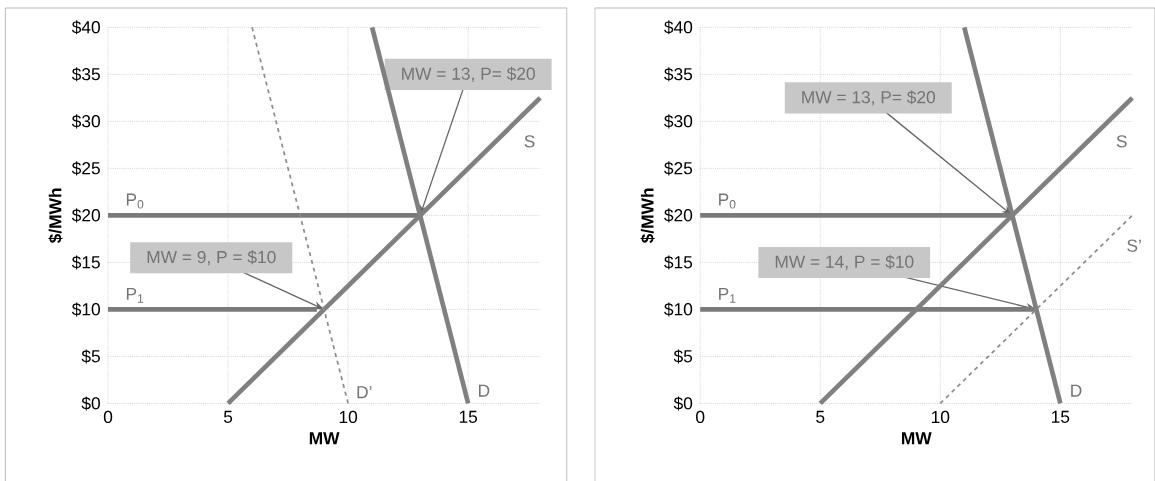 This screenshot has height=481, width=1155. What do you see at coordinates (364, 391) in the screenshot?
I see `series-label: D’` at bounding box center [364, 391].